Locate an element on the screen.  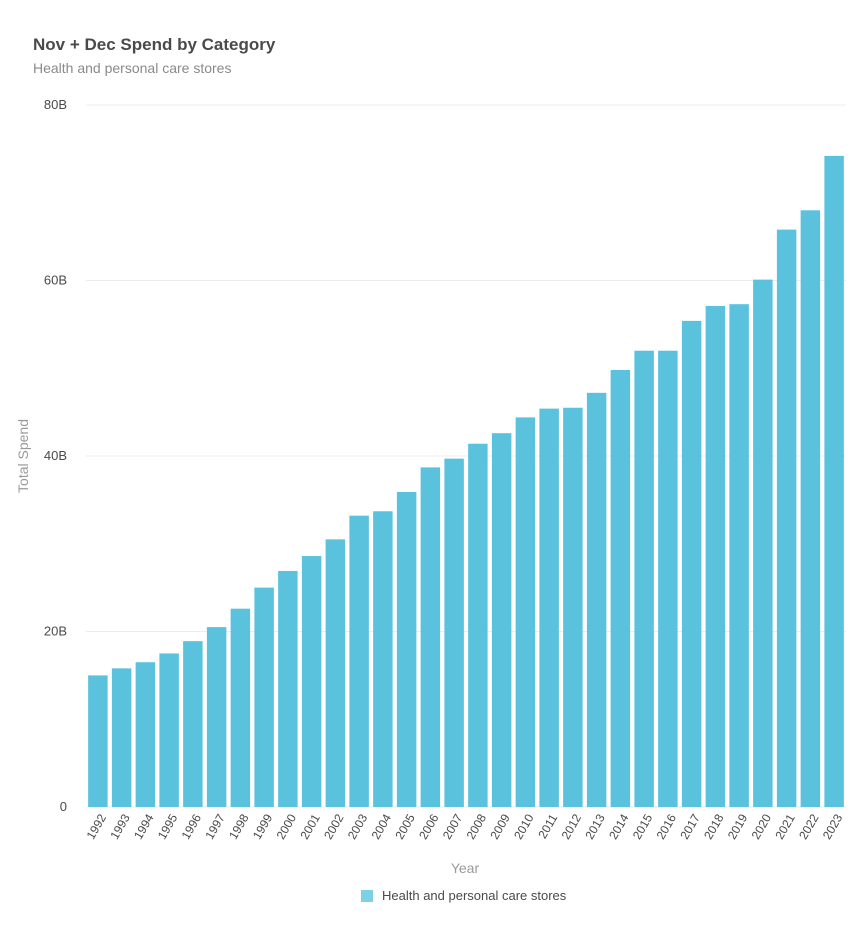
x-tick-label: 1996 is located at coordinates (192, 826).